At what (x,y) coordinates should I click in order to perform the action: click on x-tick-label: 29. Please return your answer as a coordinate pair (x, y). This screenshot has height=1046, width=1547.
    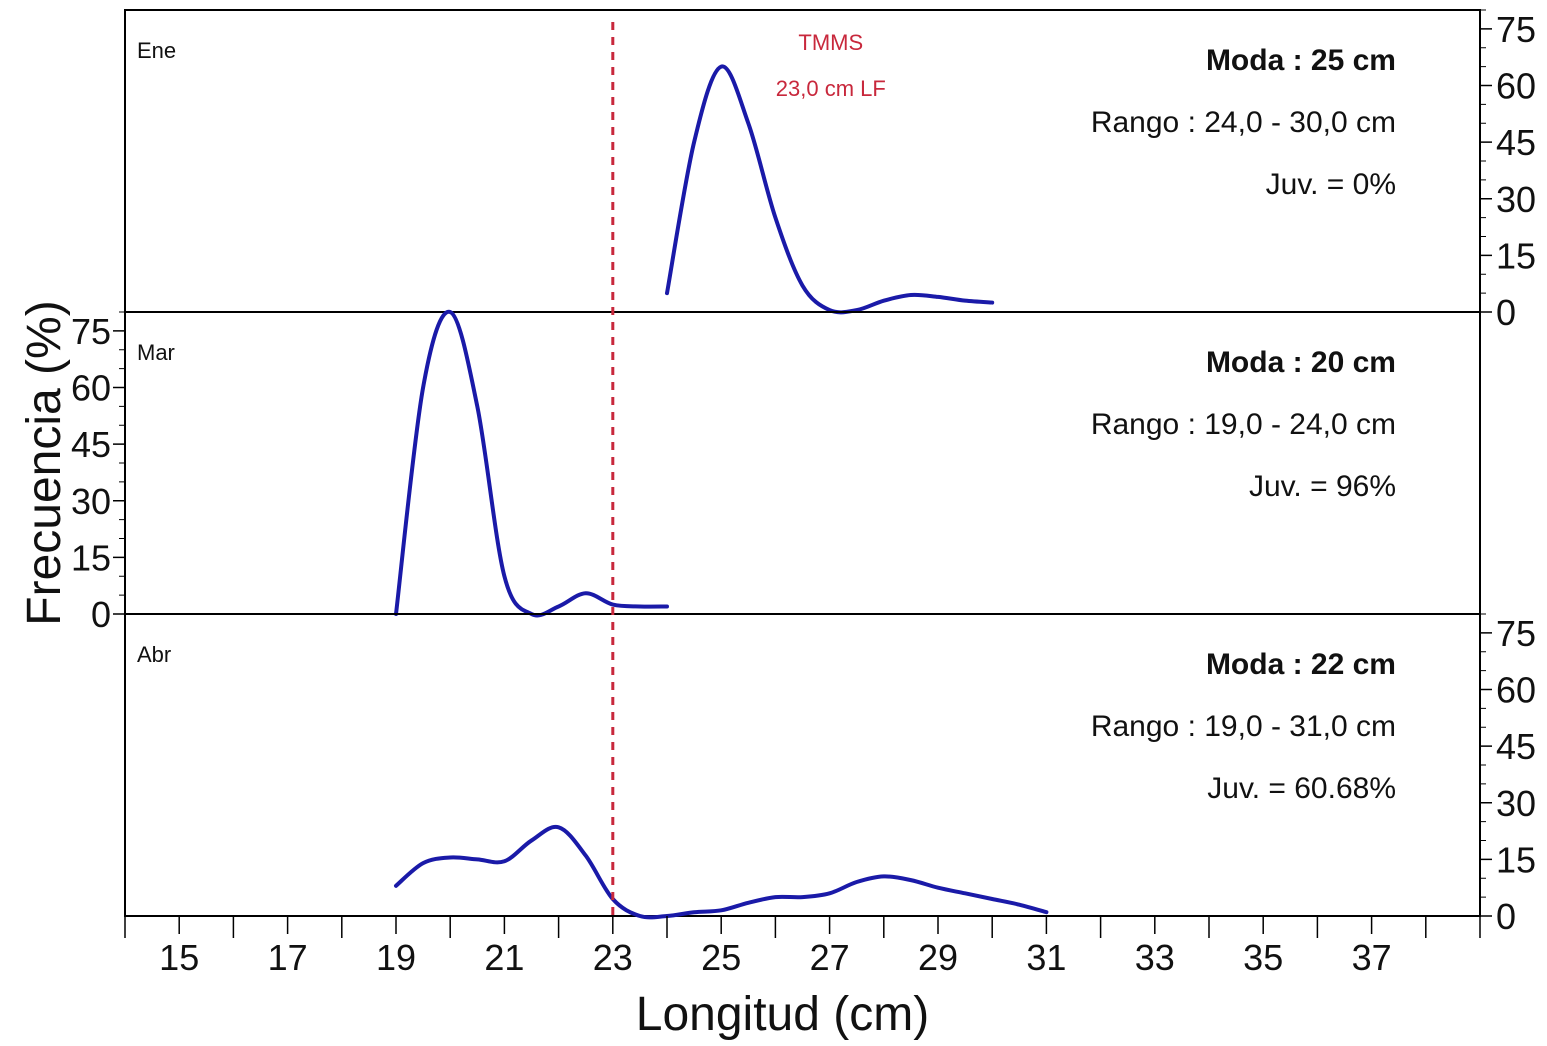
    Looking at the image, I should click on (938, 957).